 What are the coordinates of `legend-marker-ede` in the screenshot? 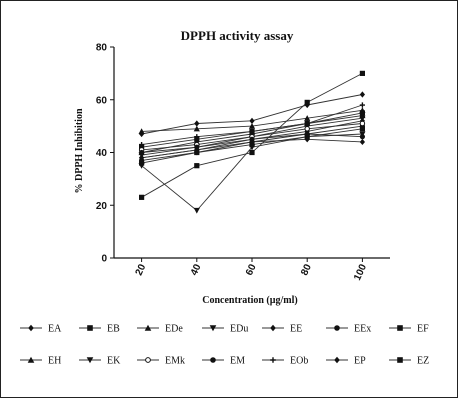 It's located at (148, 327).